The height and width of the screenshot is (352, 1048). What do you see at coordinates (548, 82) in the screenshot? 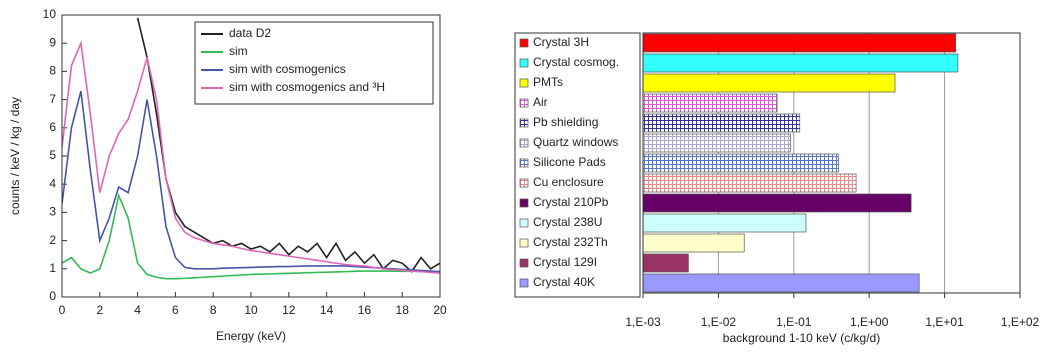
I see `legend-label: PMTs` at bounding box center [548, 82].